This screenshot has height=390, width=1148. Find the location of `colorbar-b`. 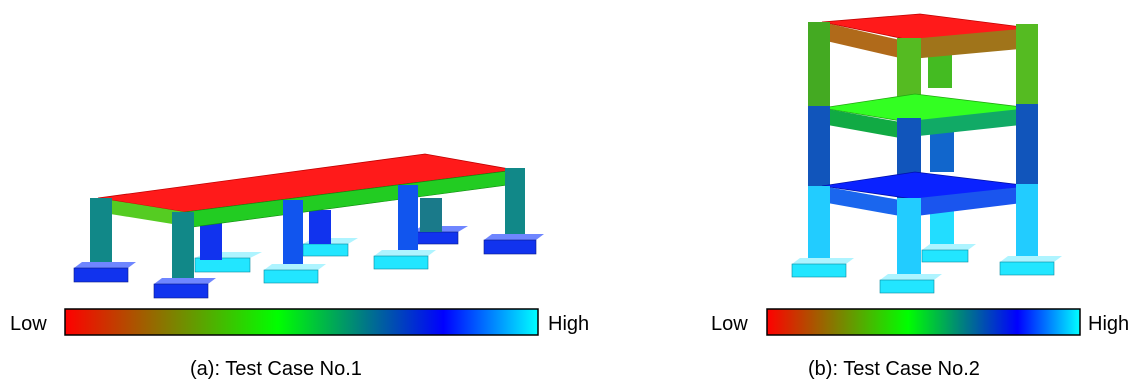

colorbar-b is located at coordinates (923, 322).